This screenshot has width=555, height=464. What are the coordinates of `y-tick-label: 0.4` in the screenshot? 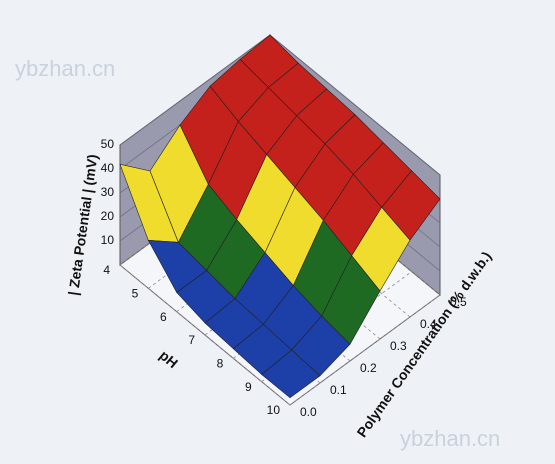 It's located at (428, 324).